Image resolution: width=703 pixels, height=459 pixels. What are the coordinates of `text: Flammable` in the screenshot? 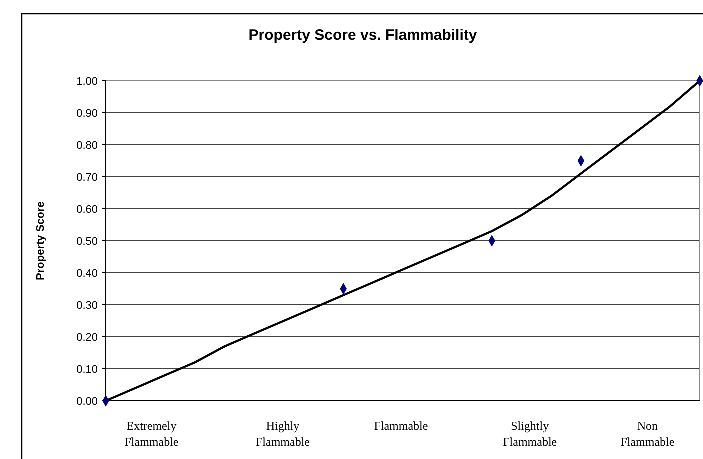 It's located at (401, 426).